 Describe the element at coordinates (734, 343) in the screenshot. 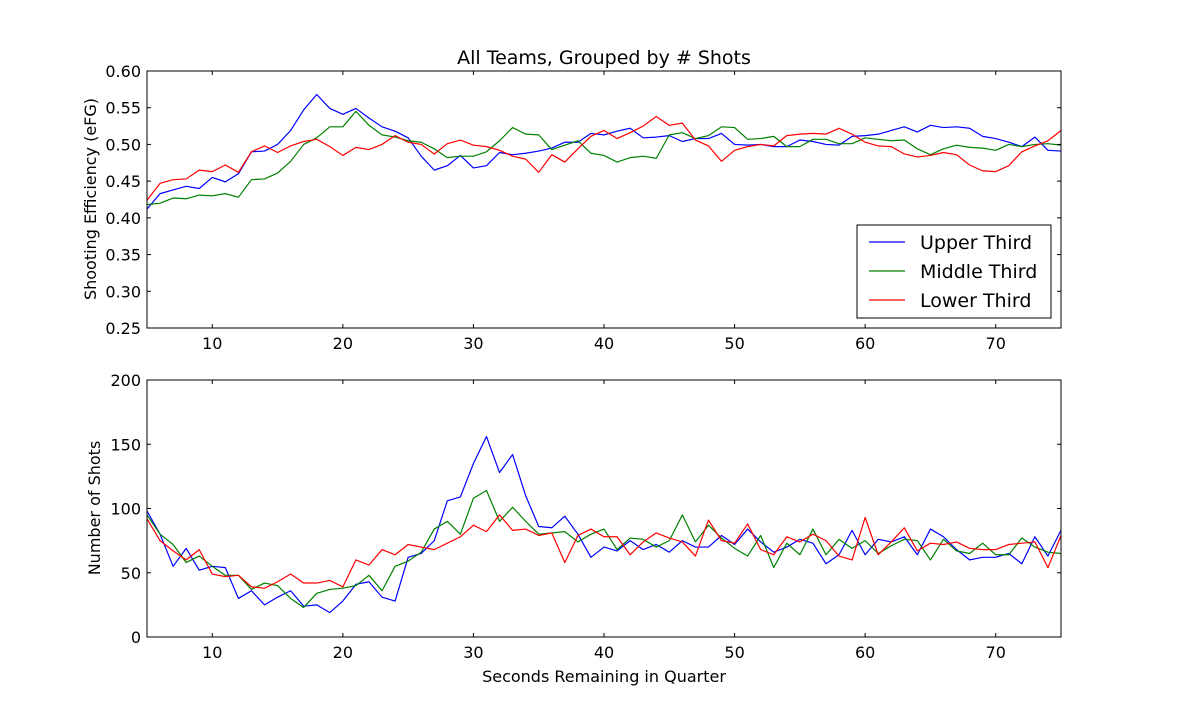

I see `efficiency-x-tick-label: 50` at that location.